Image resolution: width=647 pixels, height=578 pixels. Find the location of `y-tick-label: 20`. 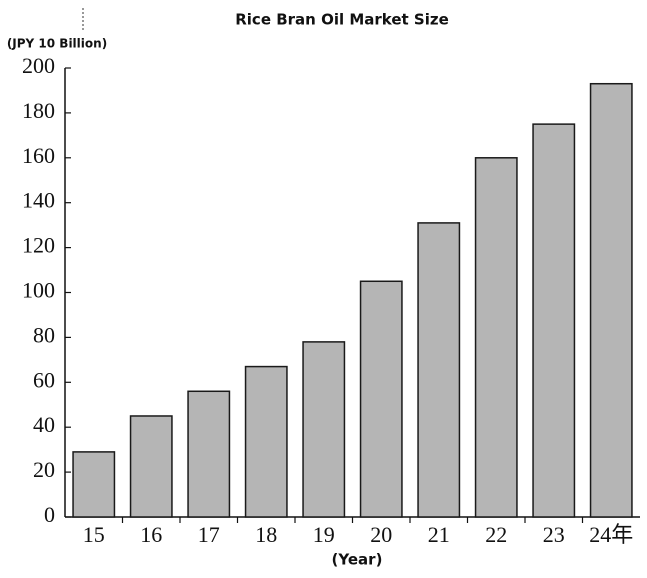

y-tick-label: 20 is located at coordinates (44, 469).